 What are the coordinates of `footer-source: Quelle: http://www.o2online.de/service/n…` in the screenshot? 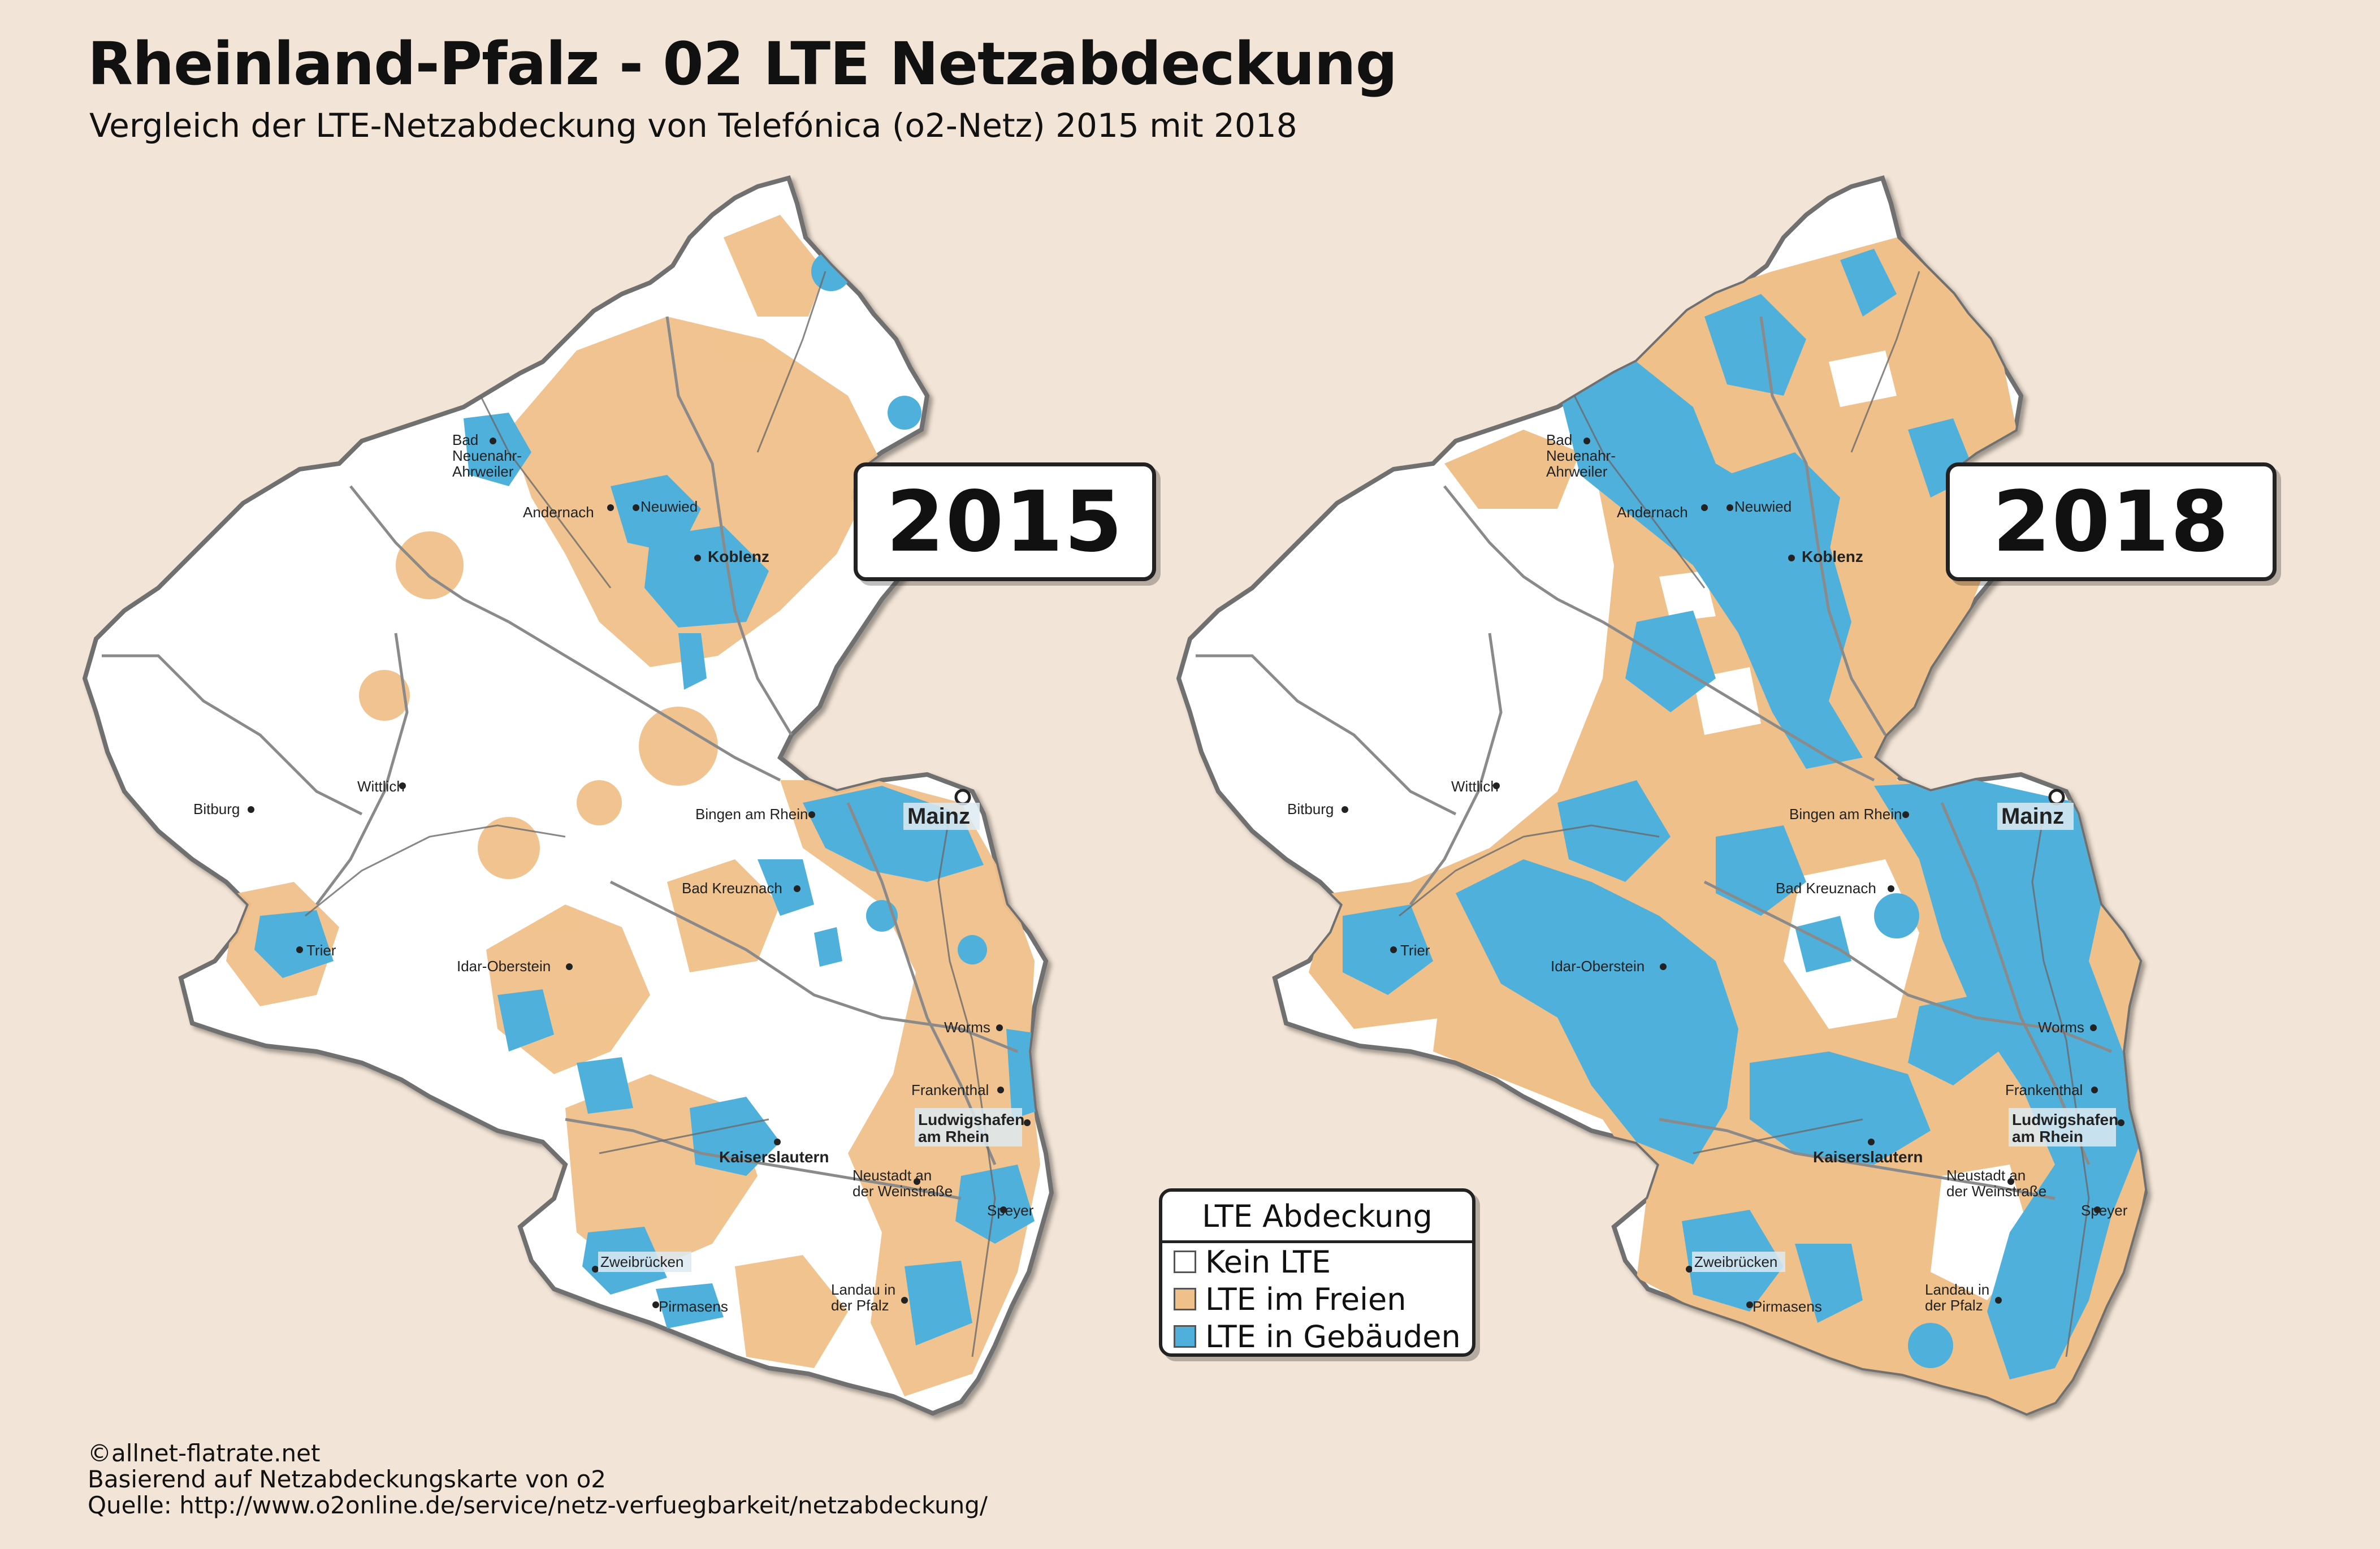 It's located at (538, 1505).